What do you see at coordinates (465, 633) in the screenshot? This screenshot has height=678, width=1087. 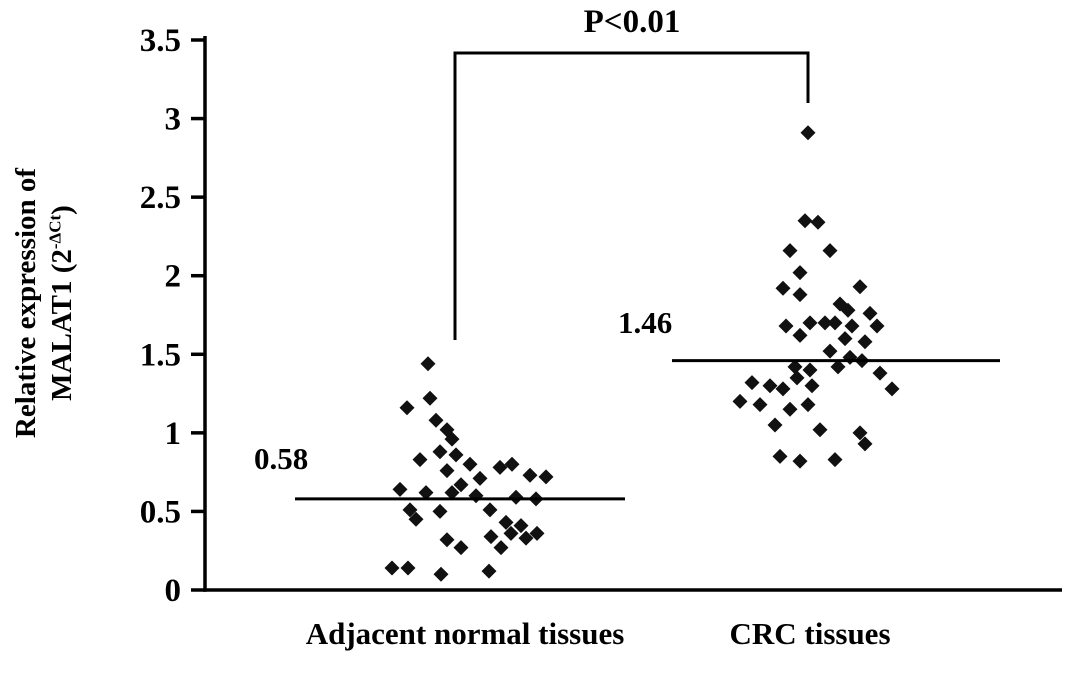 I see `x-axis-label-normal: Adjacent normal tissues` at bounding box center [465, 633].